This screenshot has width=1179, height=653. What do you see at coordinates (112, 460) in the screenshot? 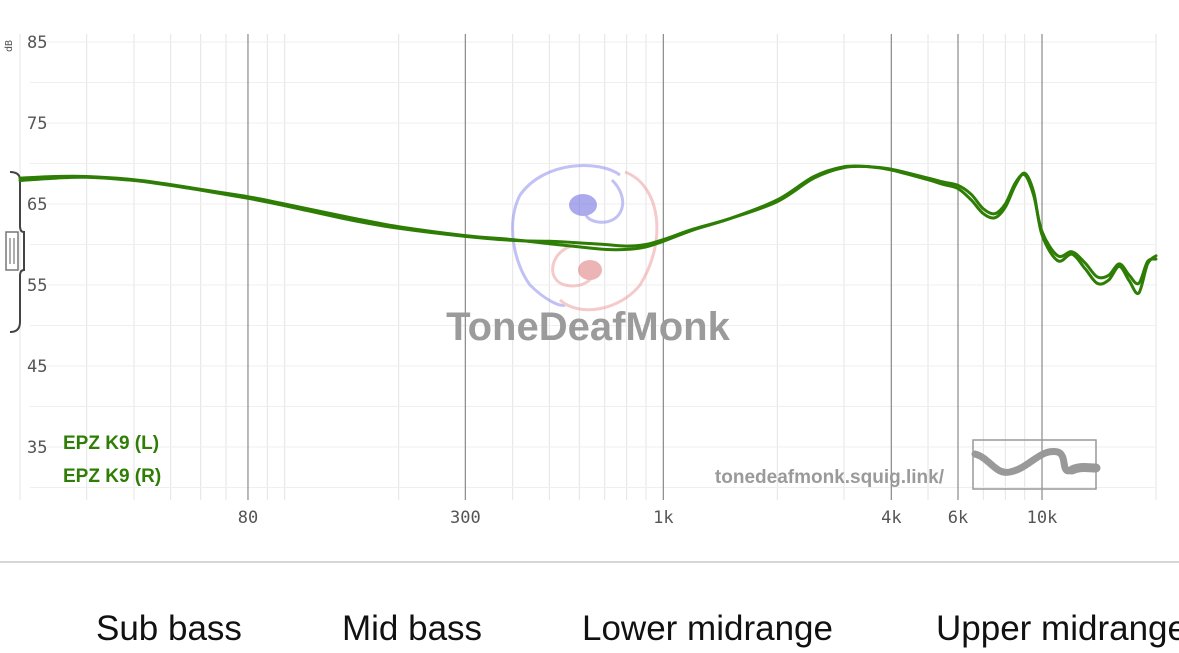
I see `legend: EPZ K9 (L) EPZ K9 (R)` at bounding box center [112, 460].